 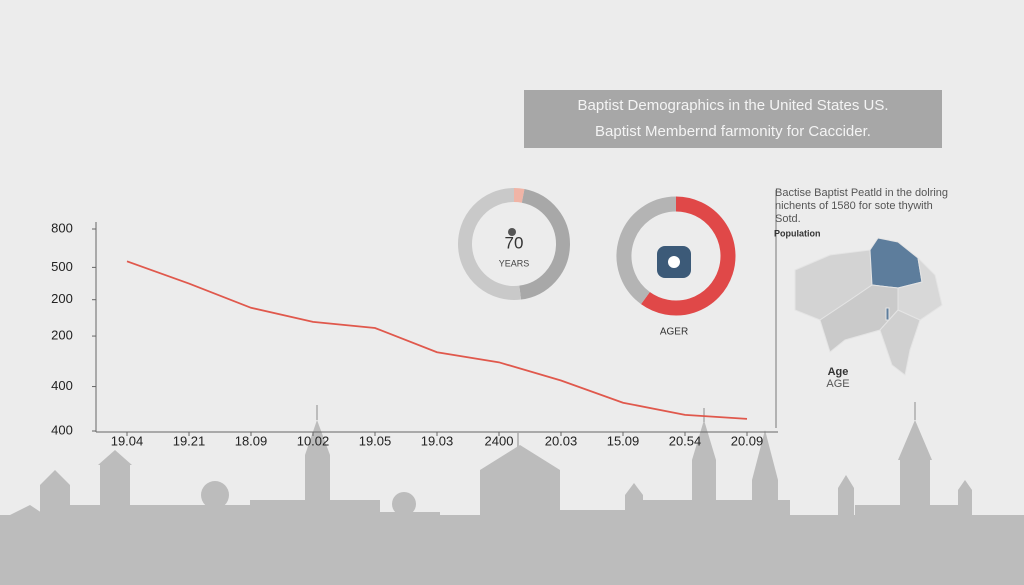 What do you see at coordinates (685, 440) in the screenshot?
I see `x-tick-label: 20.54` at bounding box center [685, 440].